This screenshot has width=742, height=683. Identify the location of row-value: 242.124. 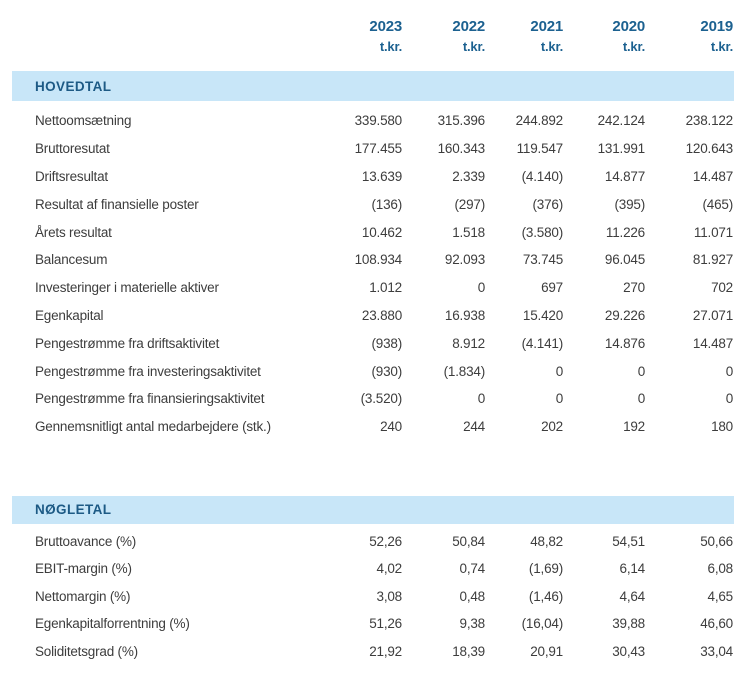
(621, 121).